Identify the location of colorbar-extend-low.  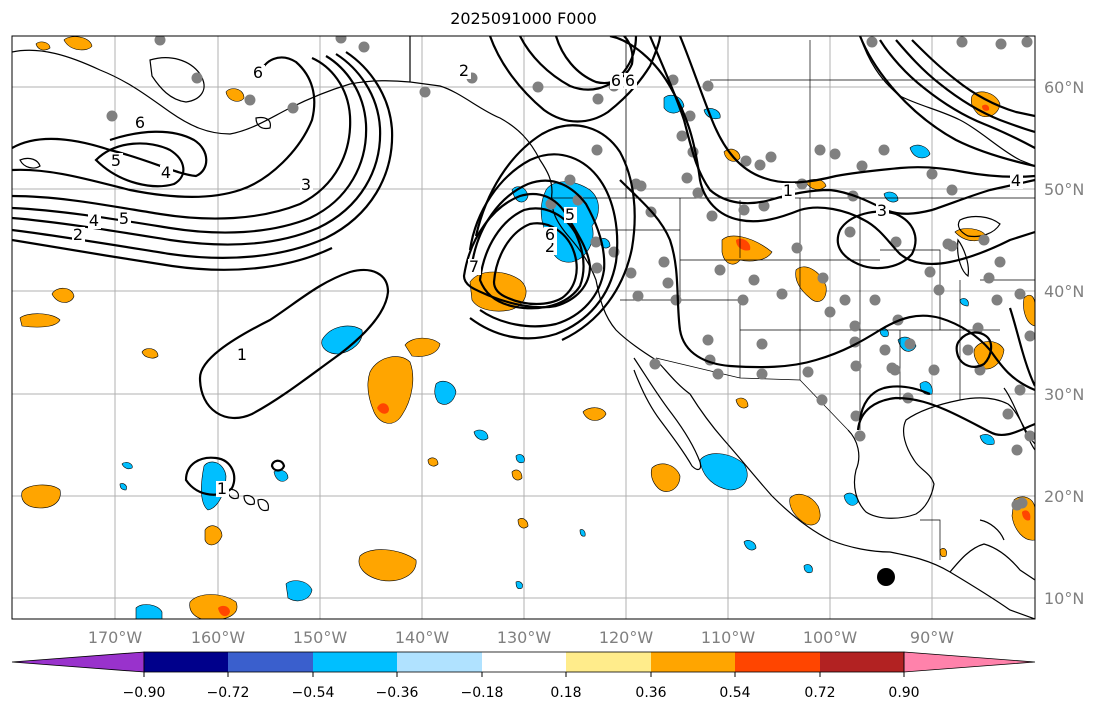
(78, 662).